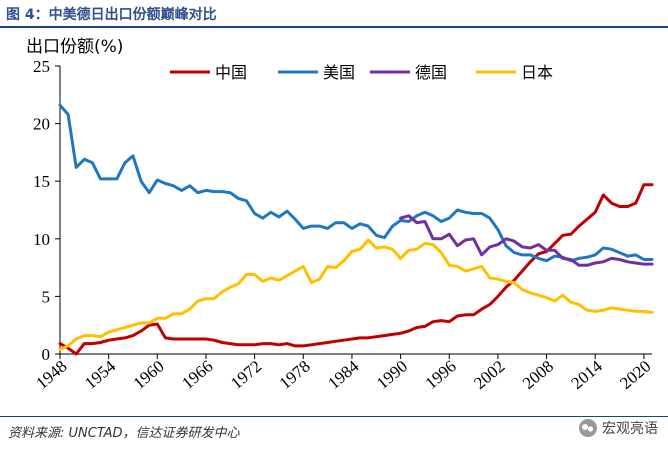 This screenshot has width=668, height=449. I want to click on wechat-icon, so click(588, 428).